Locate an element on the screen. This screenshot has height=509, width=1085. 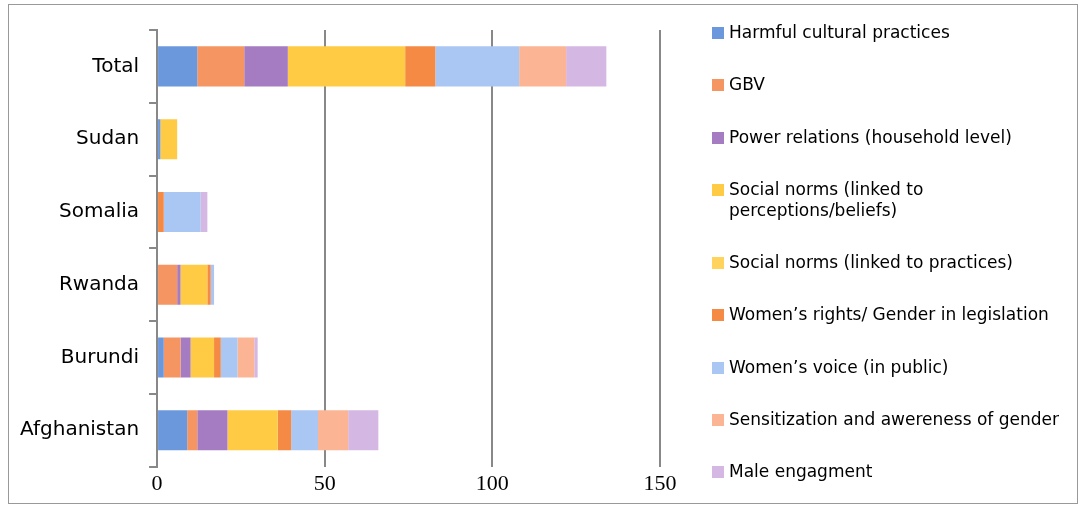
y-tick-label: Rwanda is located at coordinates (99, 282).